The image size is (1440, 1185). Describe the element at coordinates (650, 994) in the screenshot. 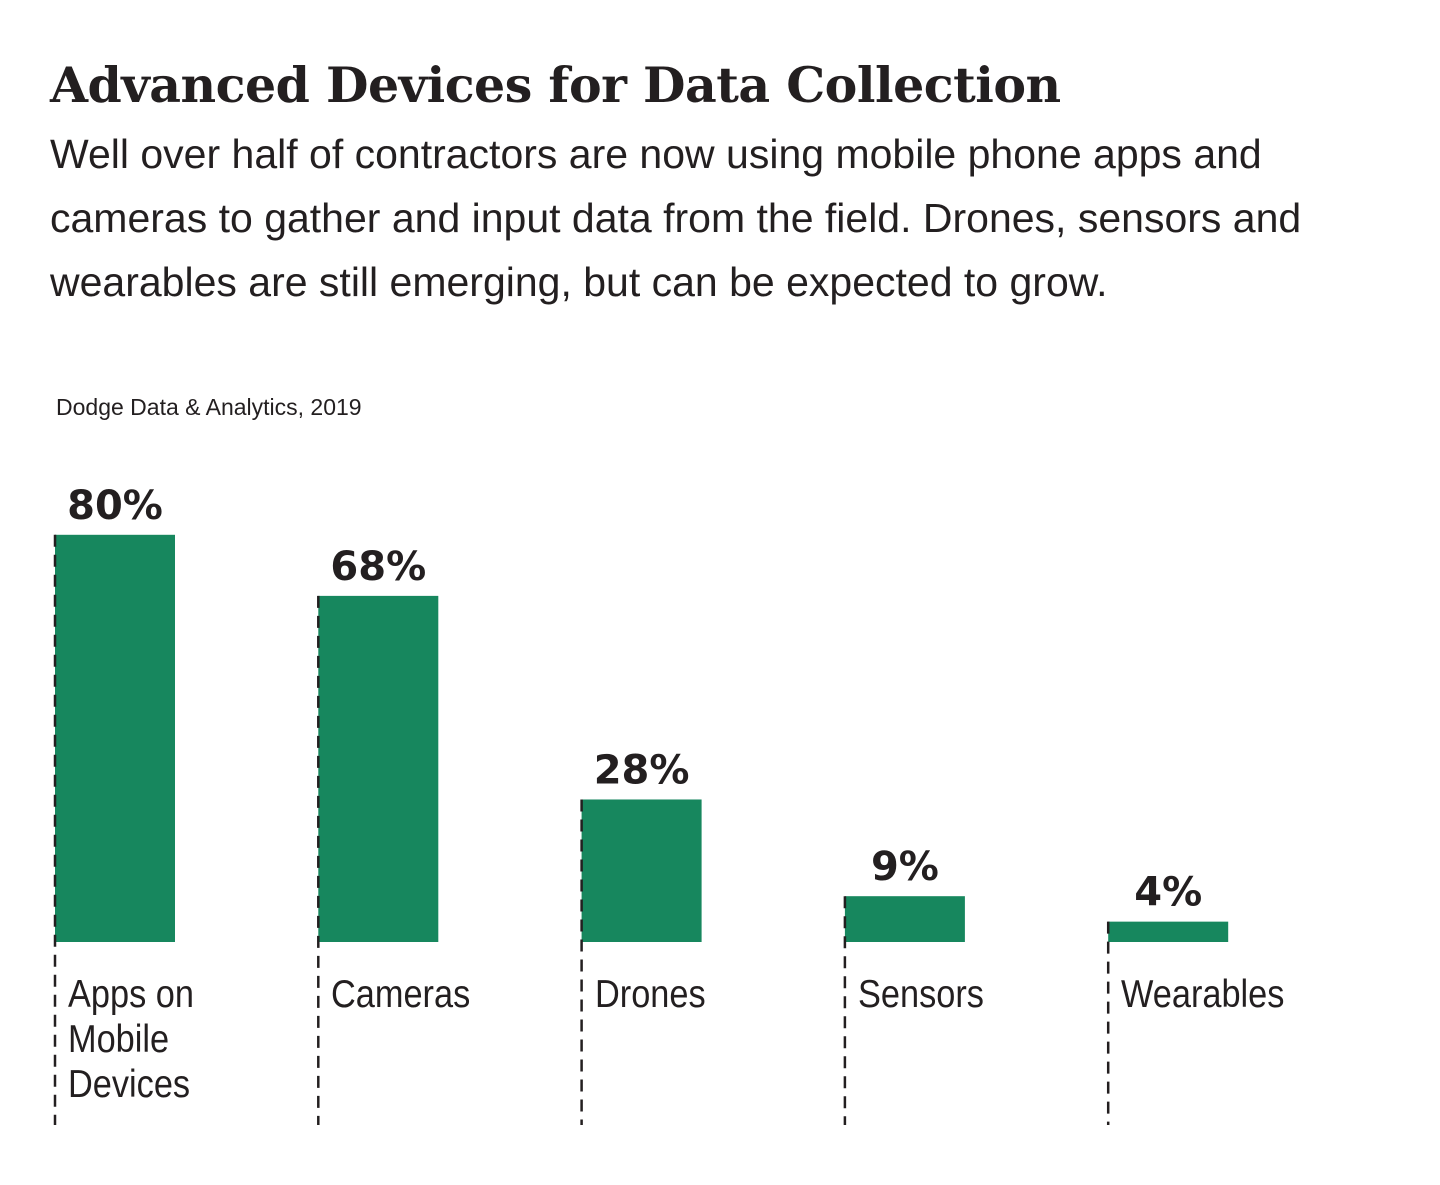

I see `category-label: Drones` at that location.